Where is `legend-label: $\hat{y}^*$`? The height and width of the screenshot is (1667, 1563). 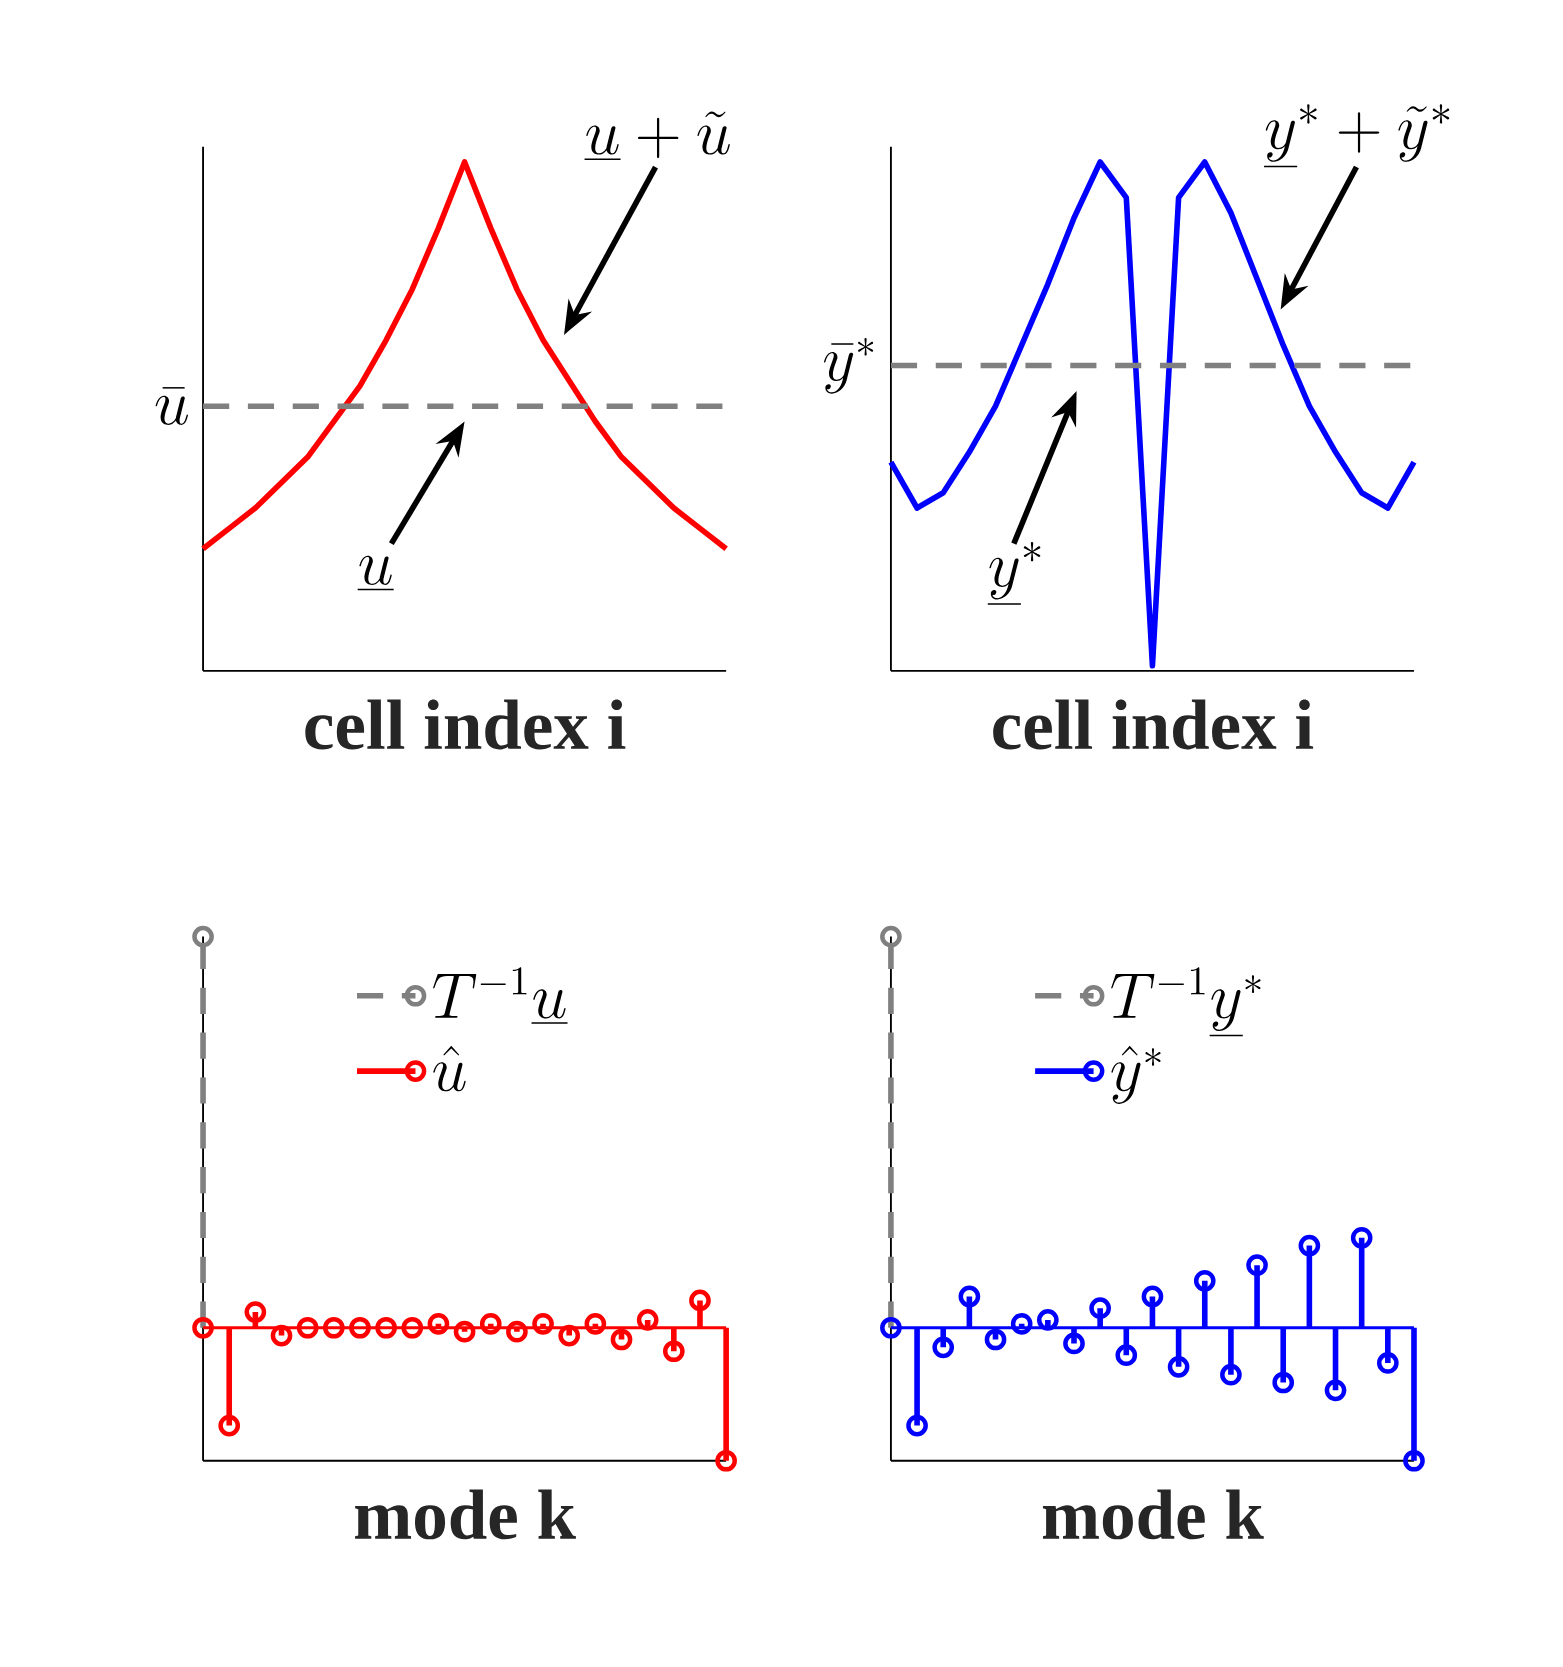 legend-label: $\hat{y}^*$ is located at coordinates (1136, 1074).